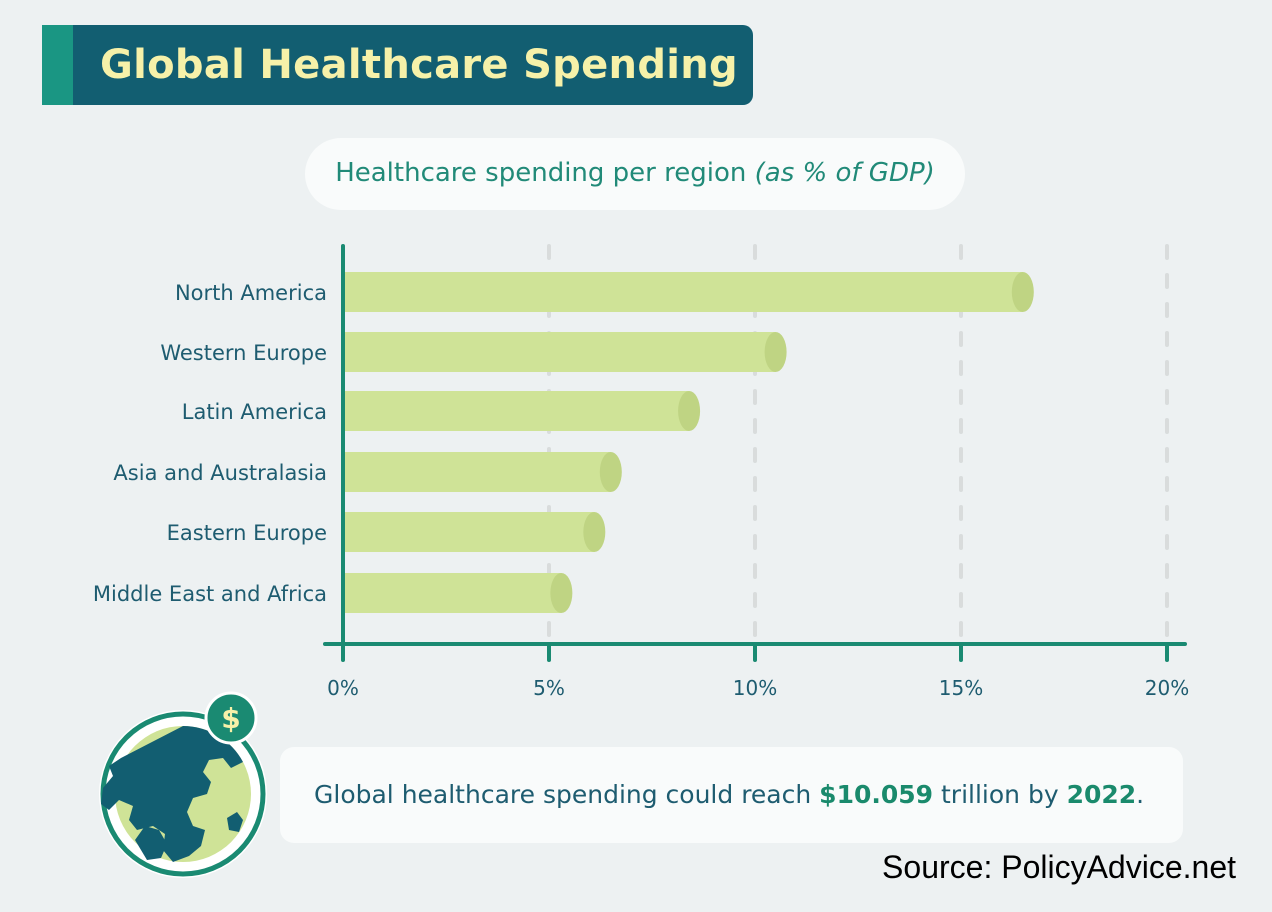 This screenshot has width=1272, height=912. What do you see at coordinates (755, 688) in the screenshot?
I see `x-tick-label: 10%` at bounding box center [755, 688].